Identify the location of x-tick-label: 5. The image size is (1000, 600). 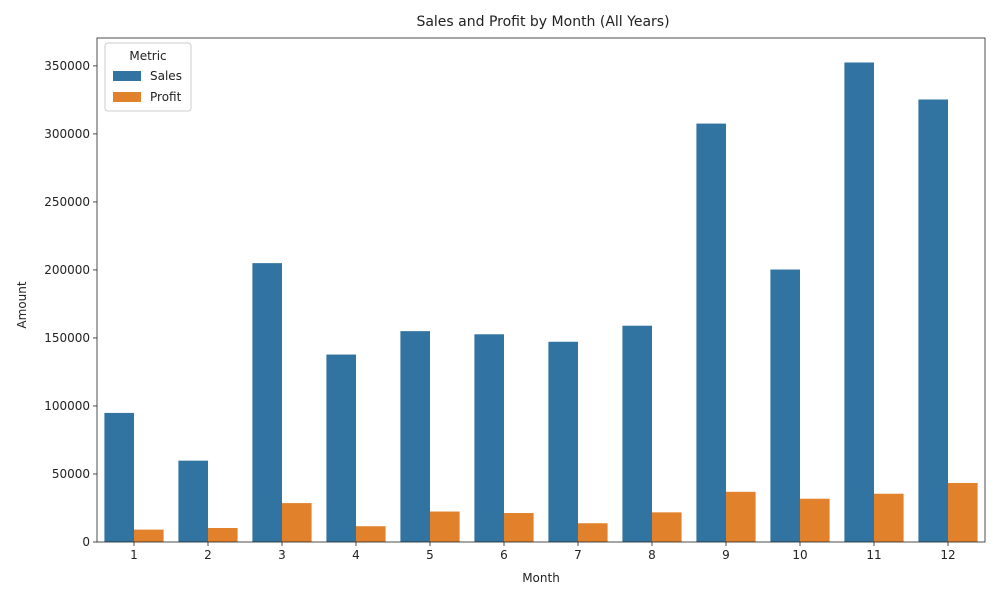
(430, 555).